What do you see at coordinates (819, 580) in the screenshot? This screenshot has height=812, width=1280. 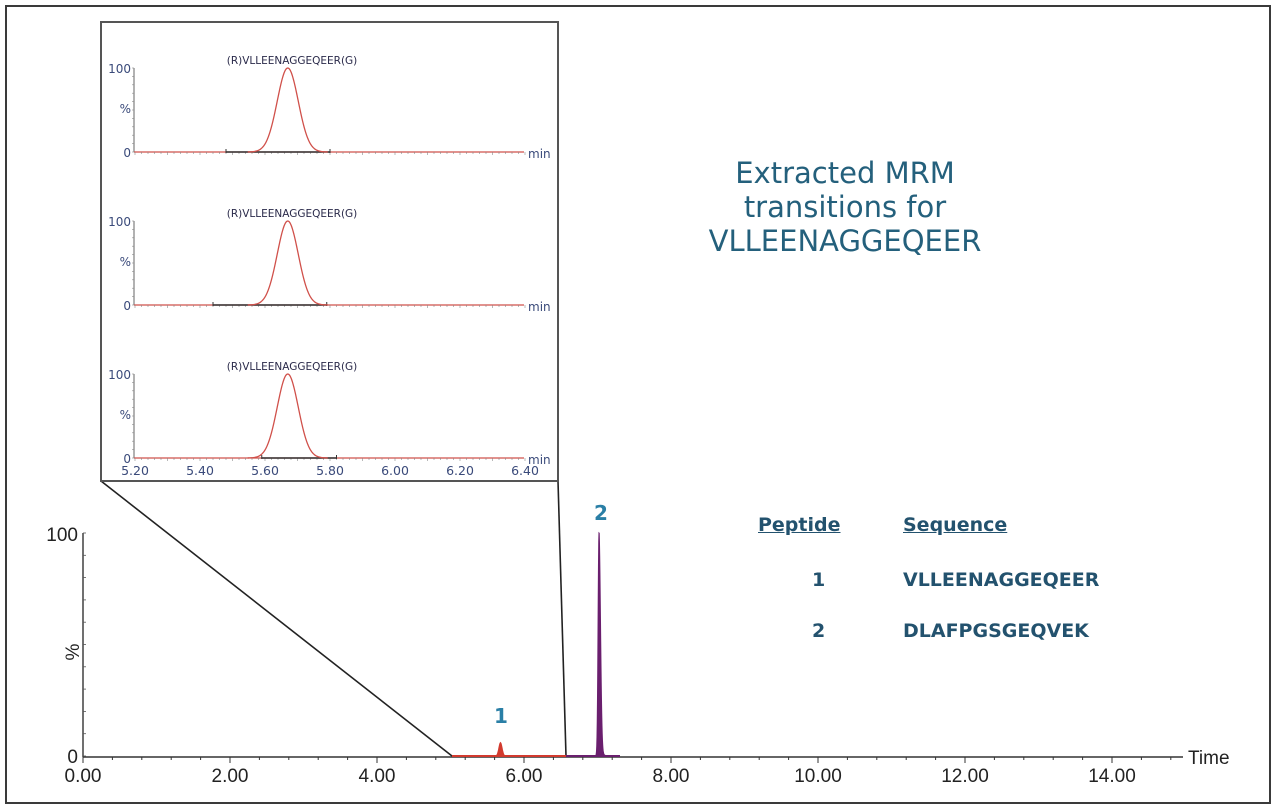 I see `legend-row-1-peptide: 1` at bounding box center [819, 580].